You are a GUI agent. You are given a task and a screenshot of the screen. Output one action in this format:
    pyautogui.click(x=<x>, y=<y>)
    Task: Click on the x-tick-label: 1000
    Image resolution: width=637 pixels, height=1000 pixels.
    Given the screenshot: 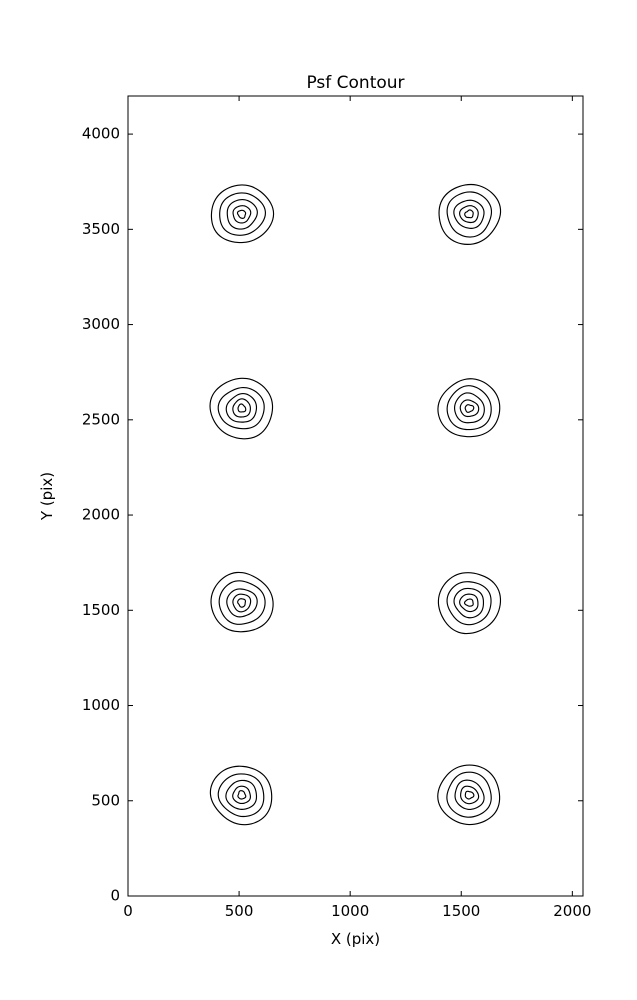 What is the action you would take?
    pyautogui.click(x=350, y=911)
    